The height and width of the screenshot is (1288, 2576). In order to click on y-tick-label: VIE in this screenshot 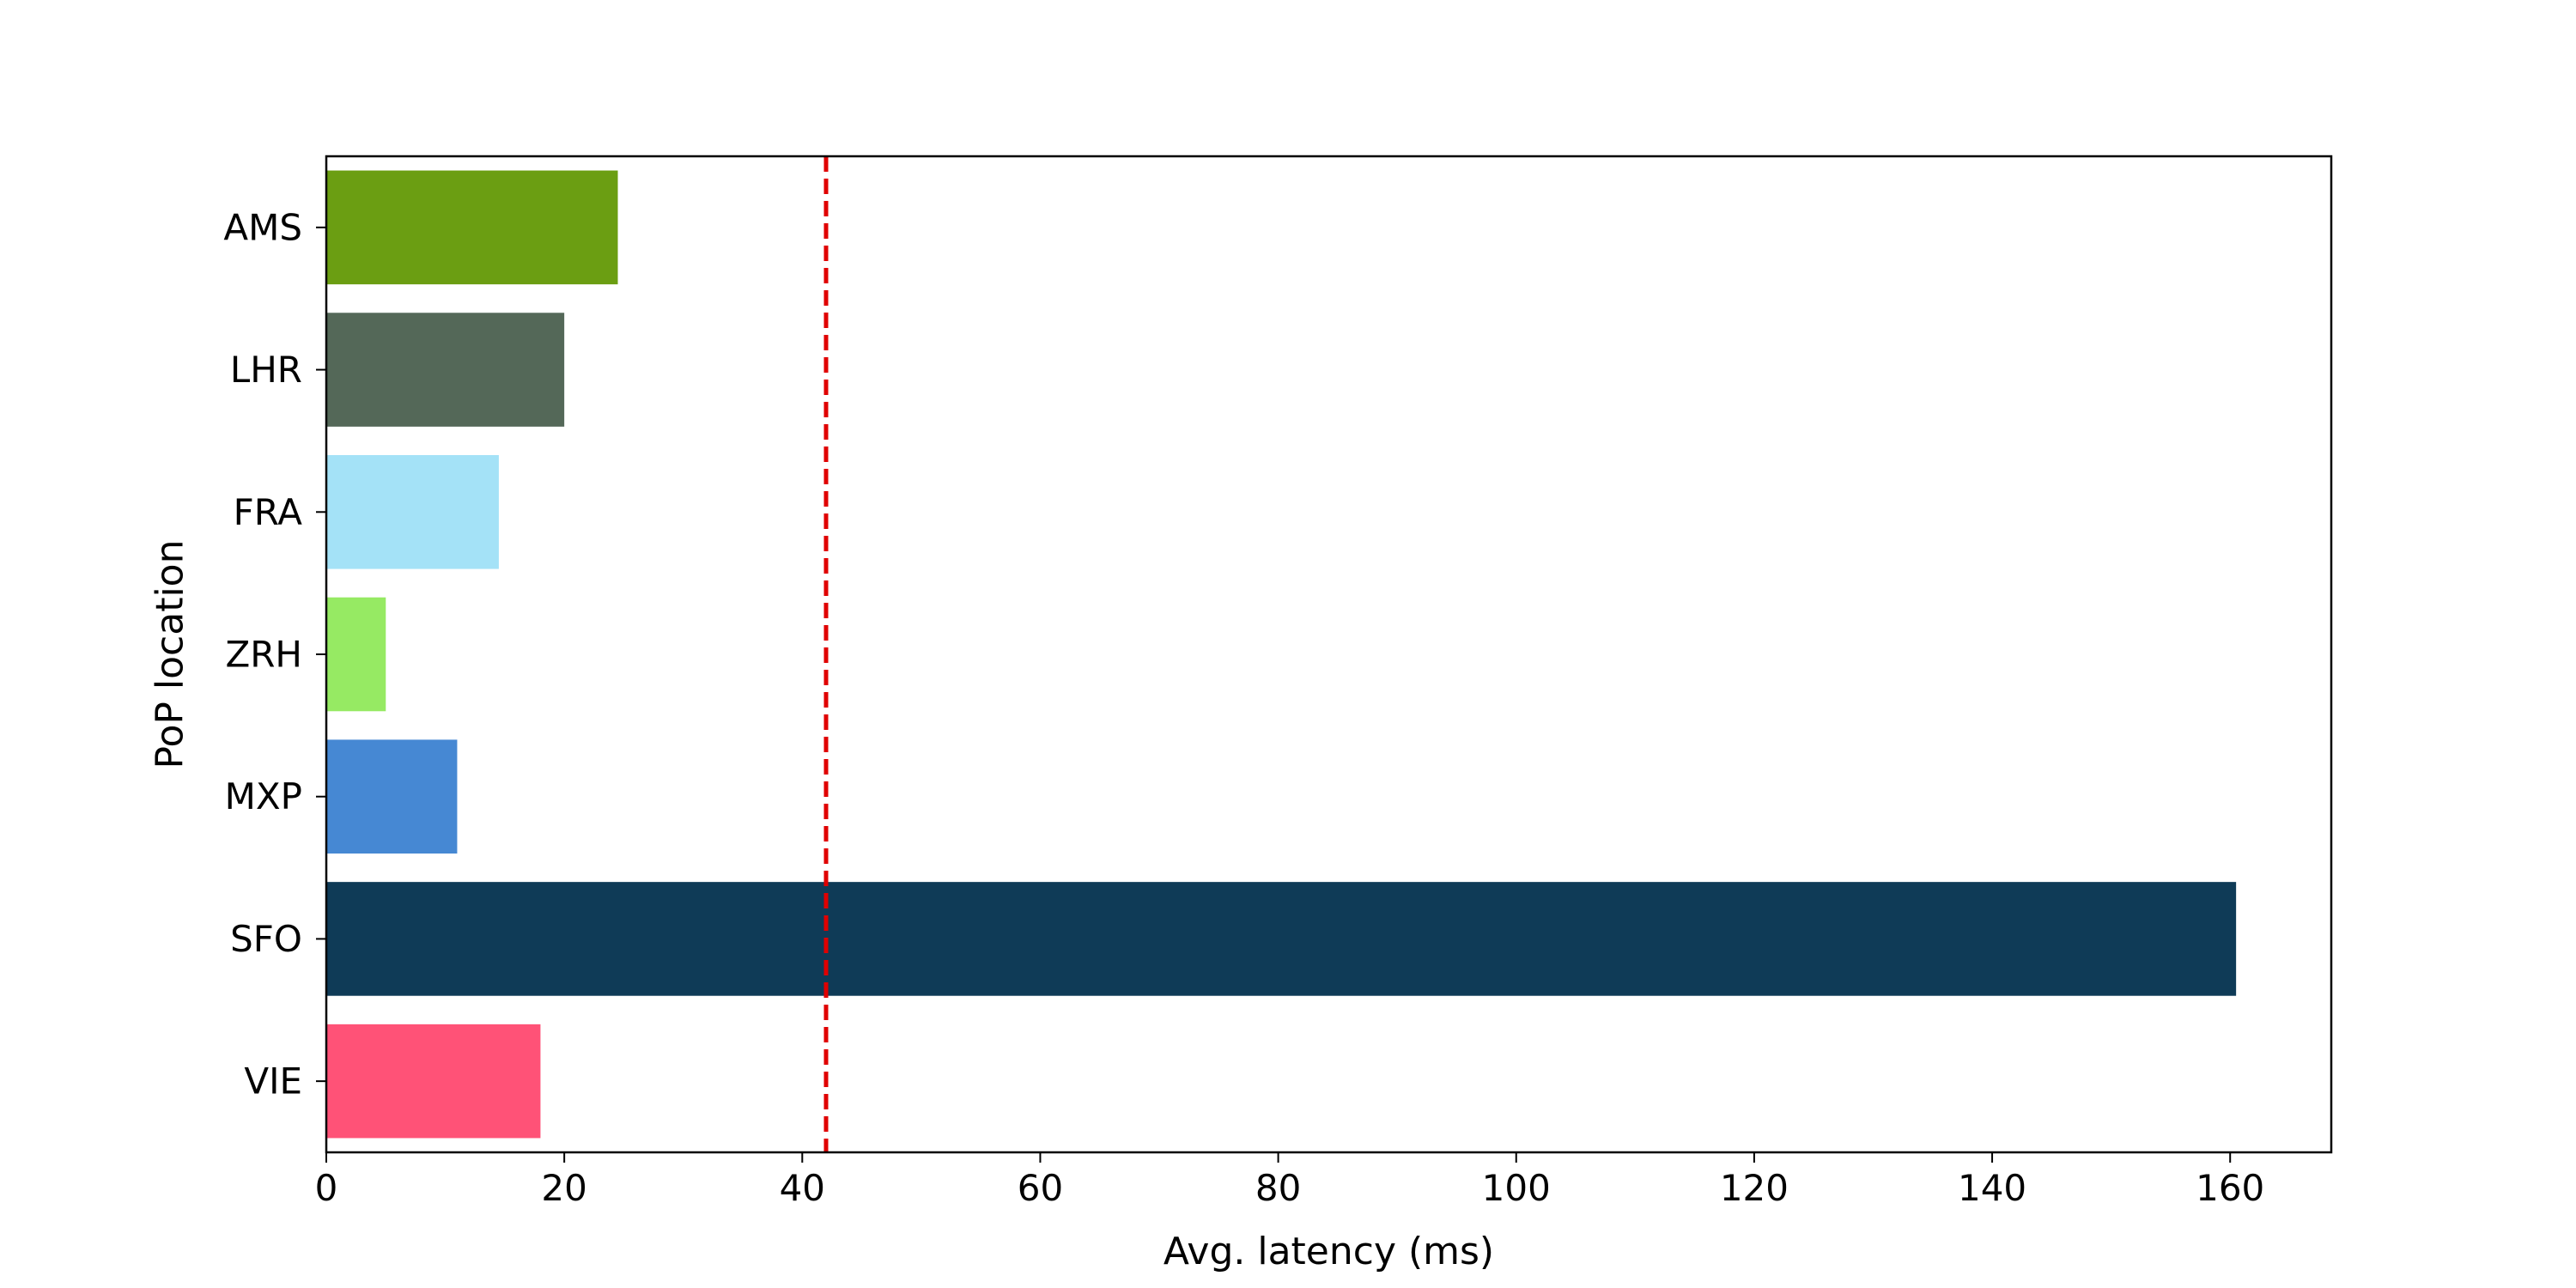, I will do `click(273, 1081)`.